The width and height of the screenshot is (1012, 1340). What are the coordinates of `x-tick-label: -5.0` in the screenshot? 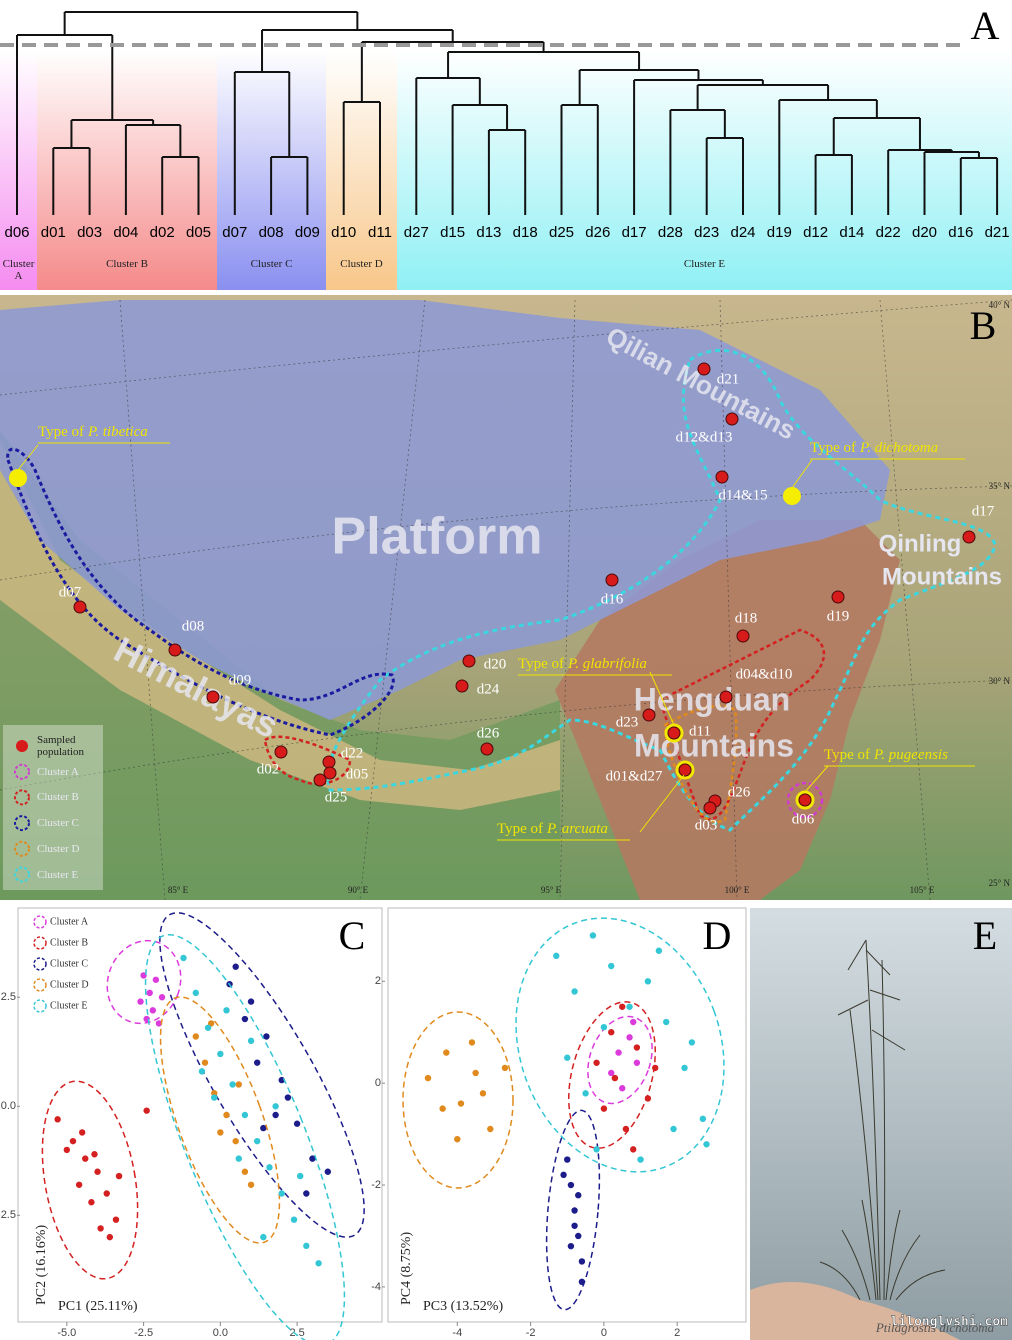 It's located at (66, 1333).